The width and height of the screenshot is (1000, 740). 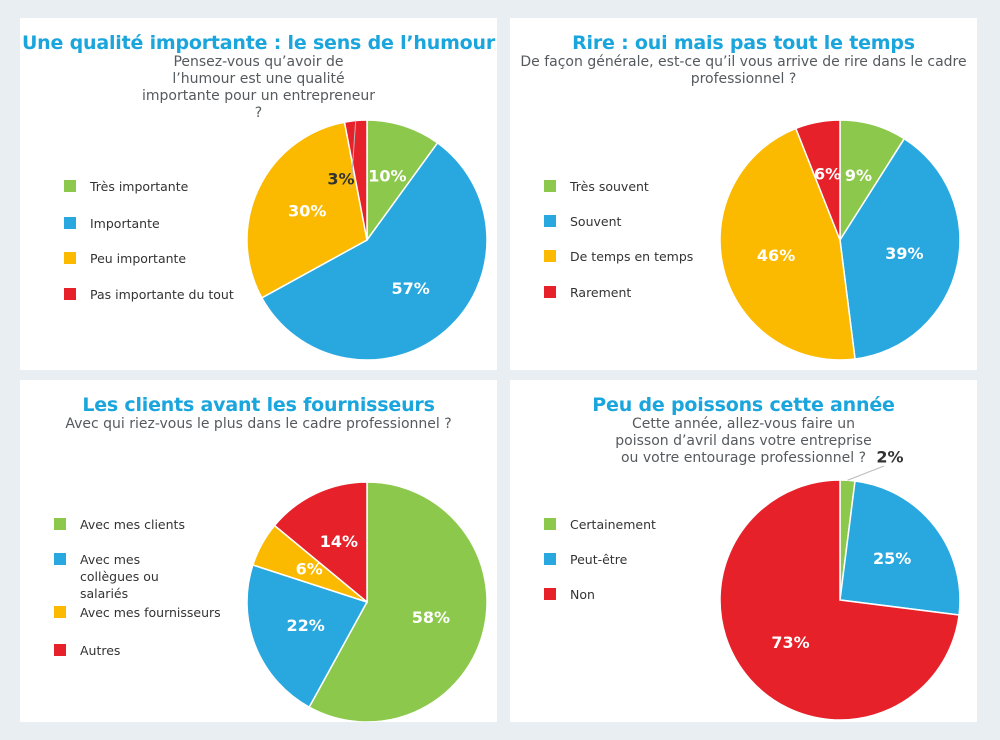 What do you see at coordinates (599, 559) in the screenshot?
I see `legend-label: Peut-être` at bounding box center [599, 559].